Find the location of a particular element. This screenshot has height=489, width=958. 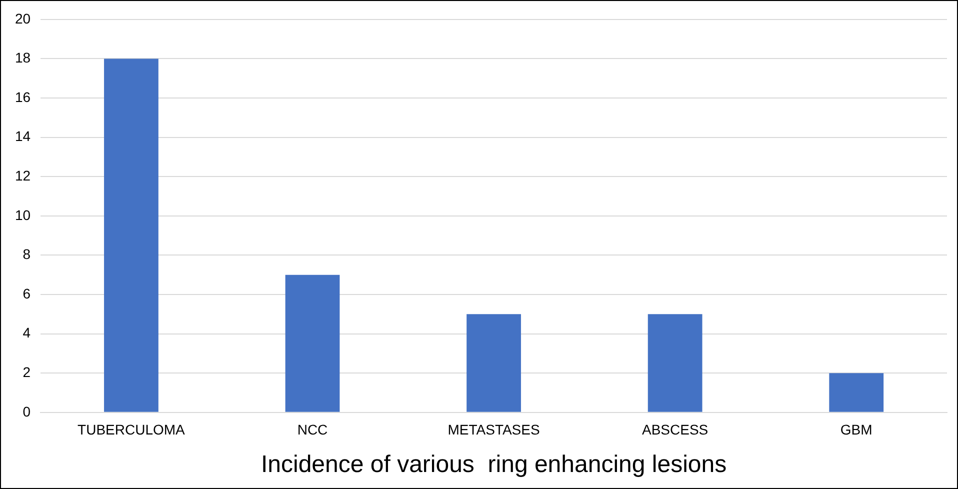

y-tick-label: 14 is located at coordinates (22, 136).